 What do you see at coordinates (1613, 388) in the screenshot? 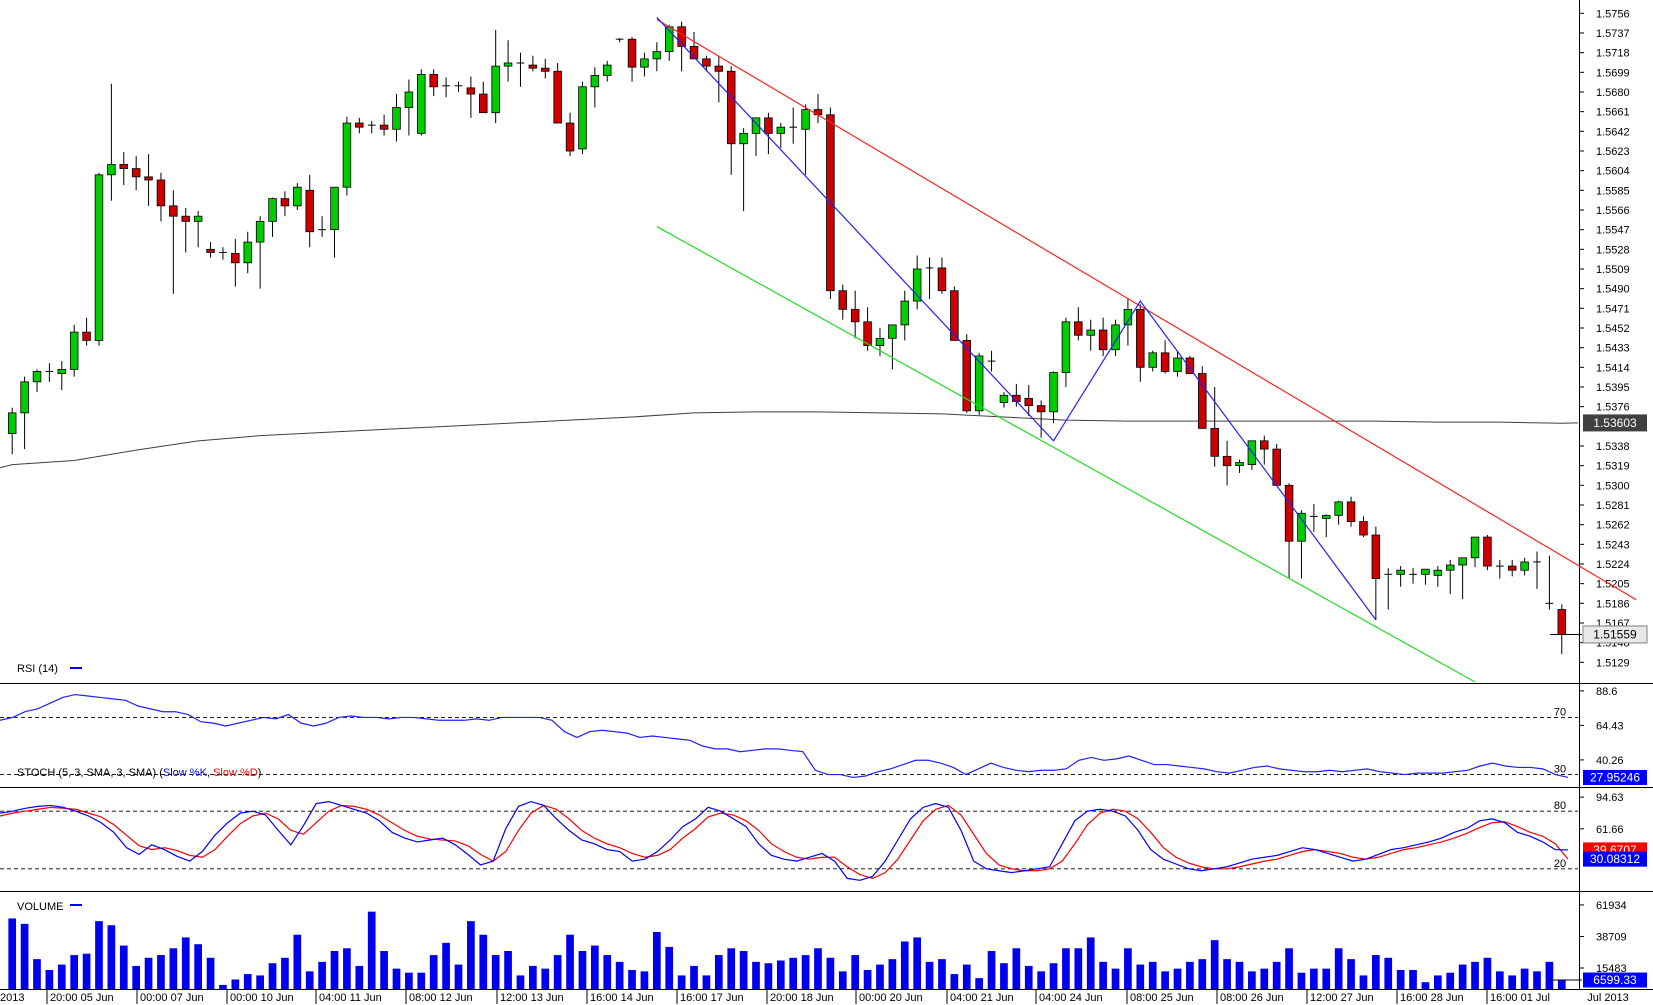
I see `price-tick-label: 1.5395` at bounding box center [1613, 388].